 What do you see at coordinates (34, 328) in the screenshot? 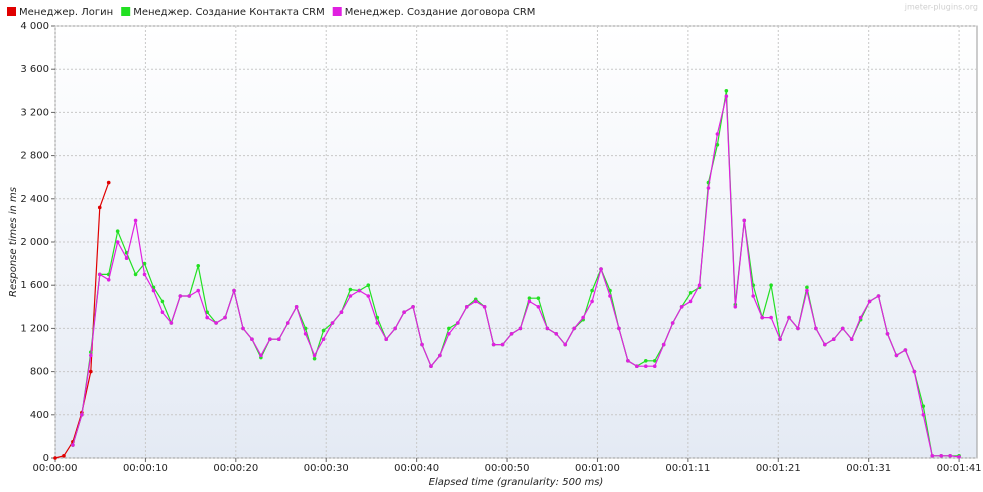
I see `y-tick-label: 1 200` at bounding box center [34, 328].